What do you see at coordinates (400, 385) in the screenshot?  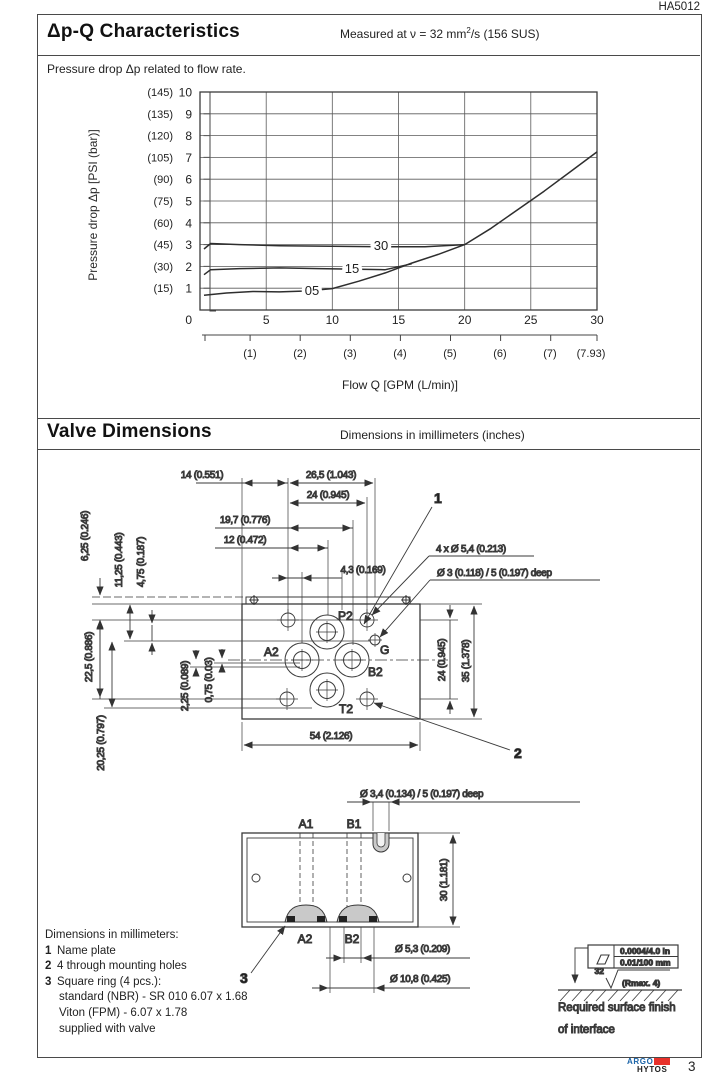 I see `chart-xlabel: Flow Q [GPM (L/min)]` at bounding box center [400, 385].